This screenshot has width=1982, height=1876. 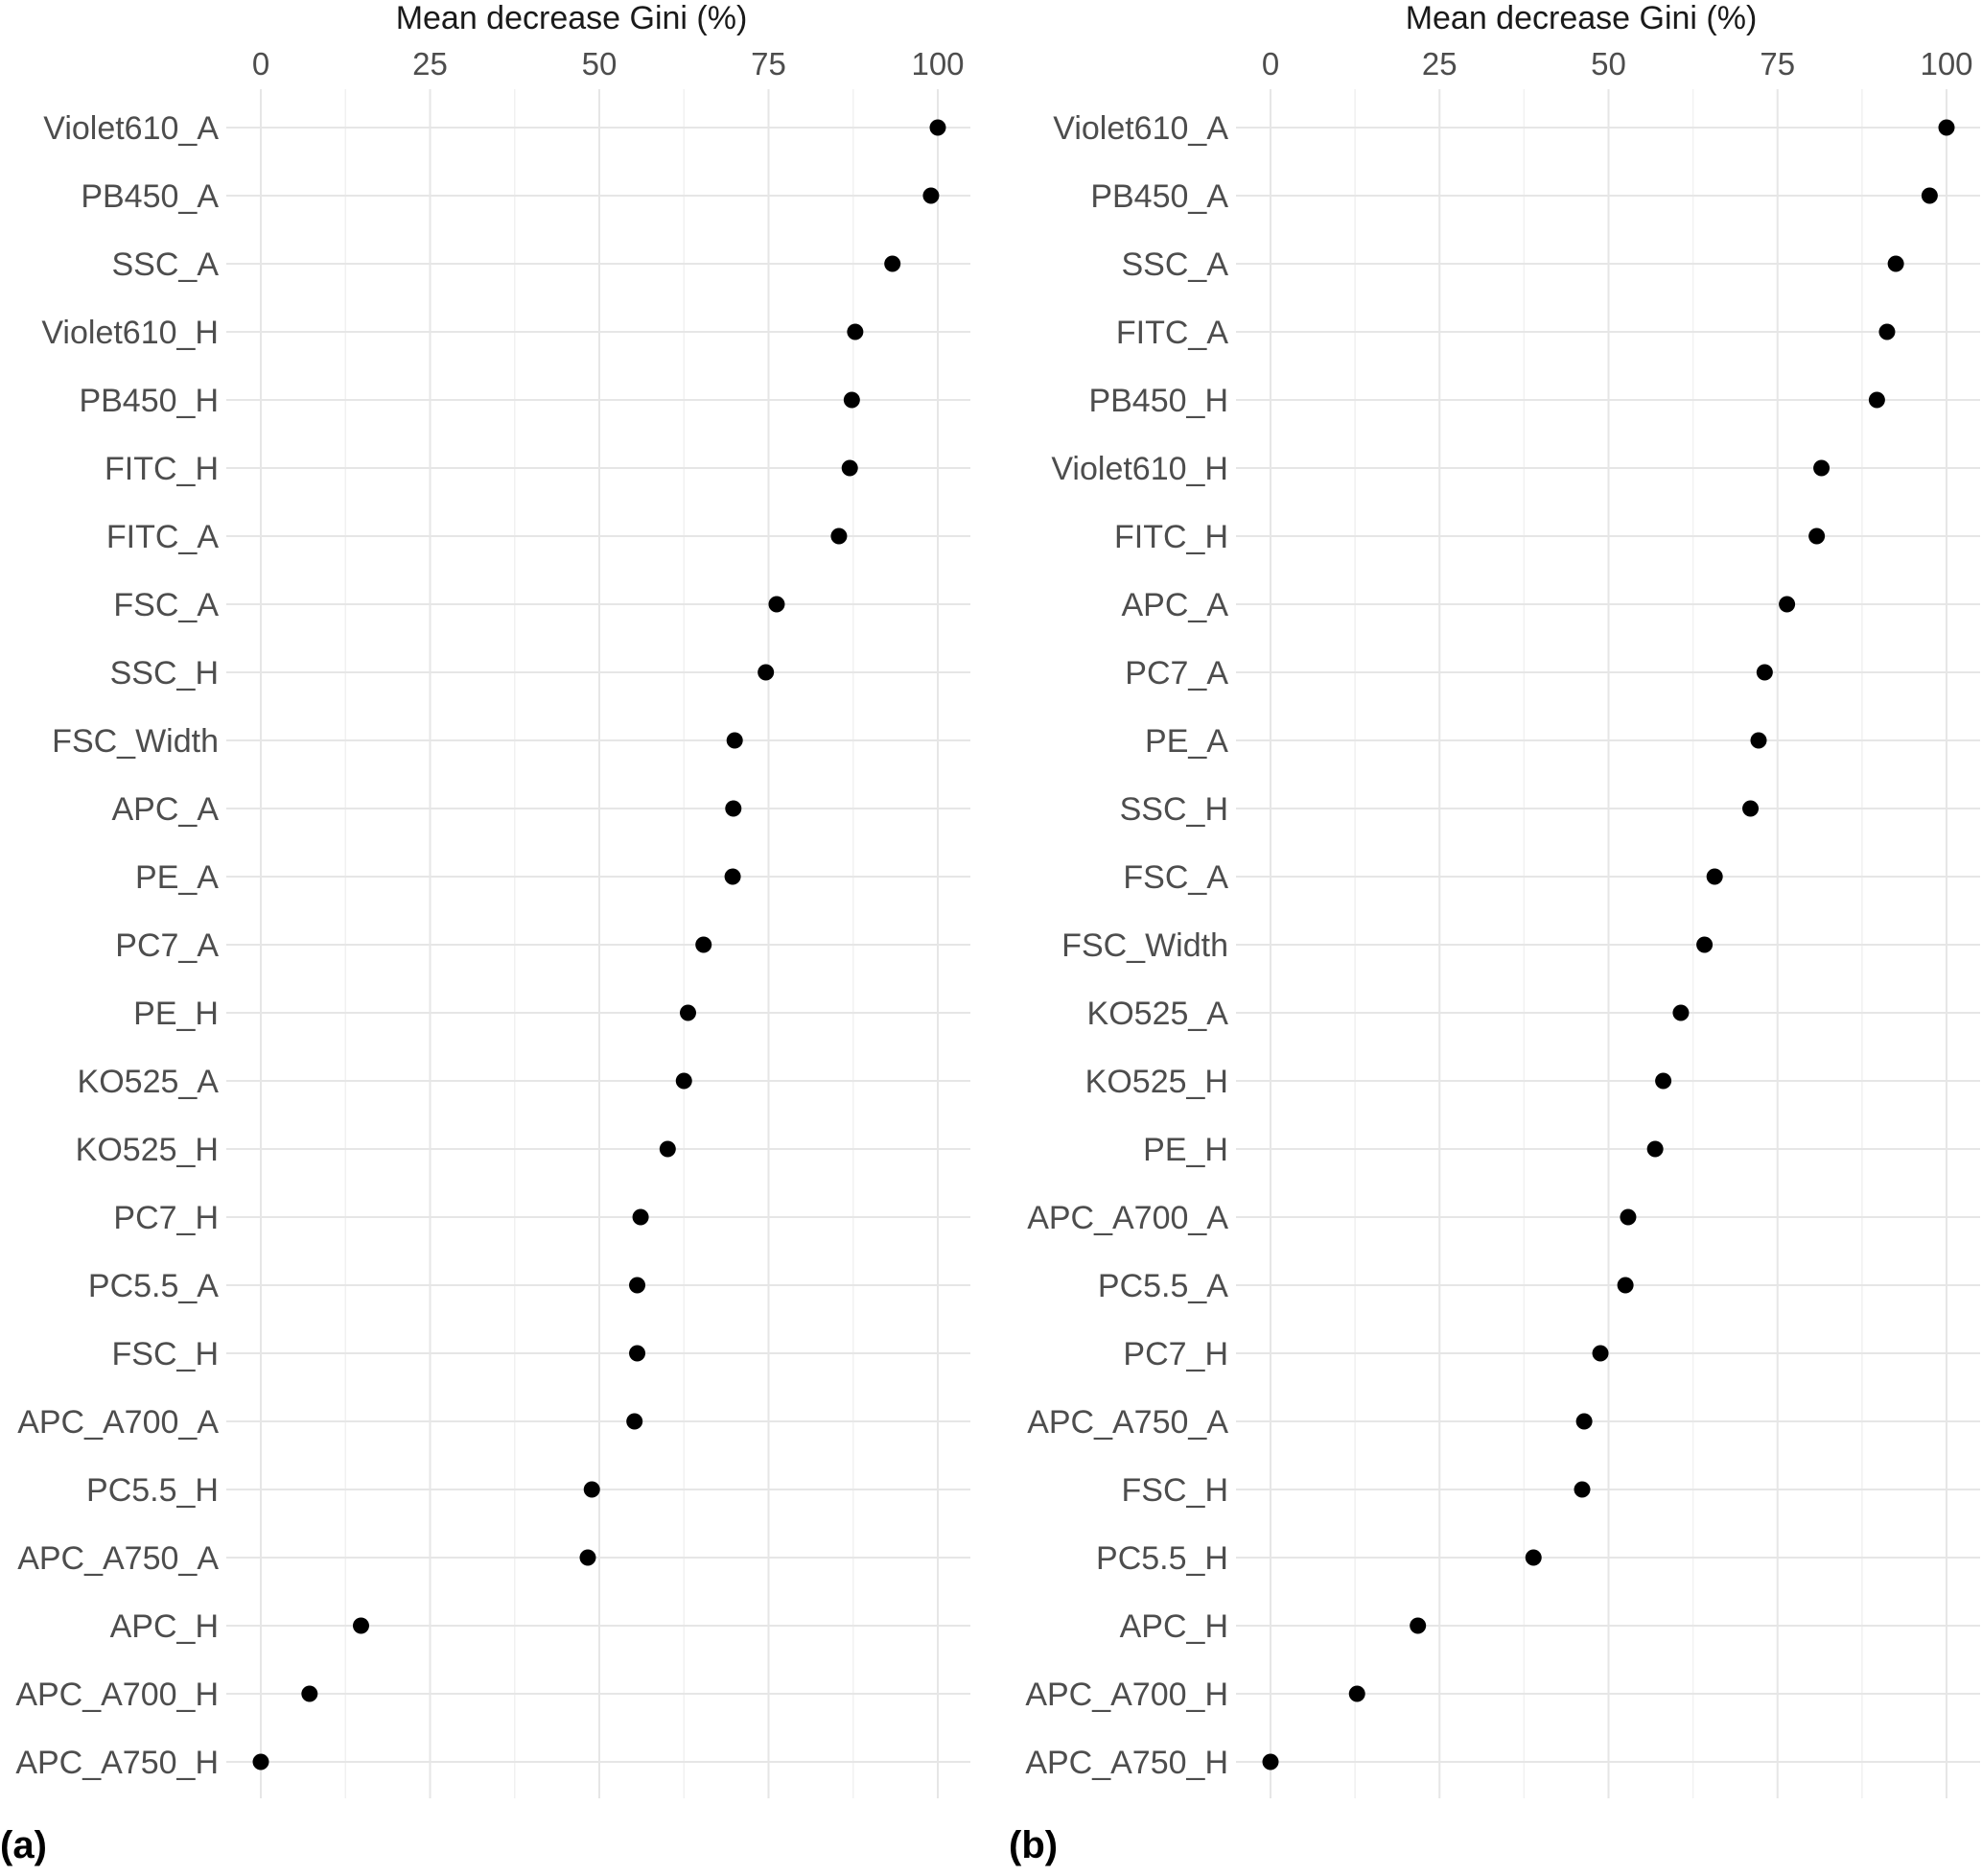 What do you see at coordinates (938, 64) in the screenshot?
I see `x-tick-label-a: 100` at bounding box center [938, 64].